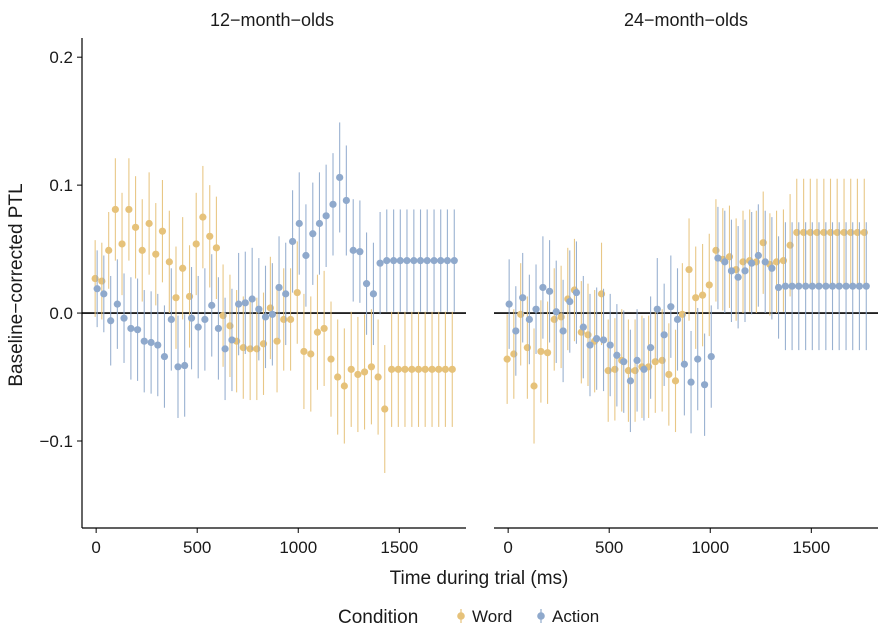 The height and width of the screenshot is (628, 878). What do you see at coordinates (686, 20) in the screenshot?
I see `facet-title-24-month: 24−month−olds` at bounding box center [686, 20].